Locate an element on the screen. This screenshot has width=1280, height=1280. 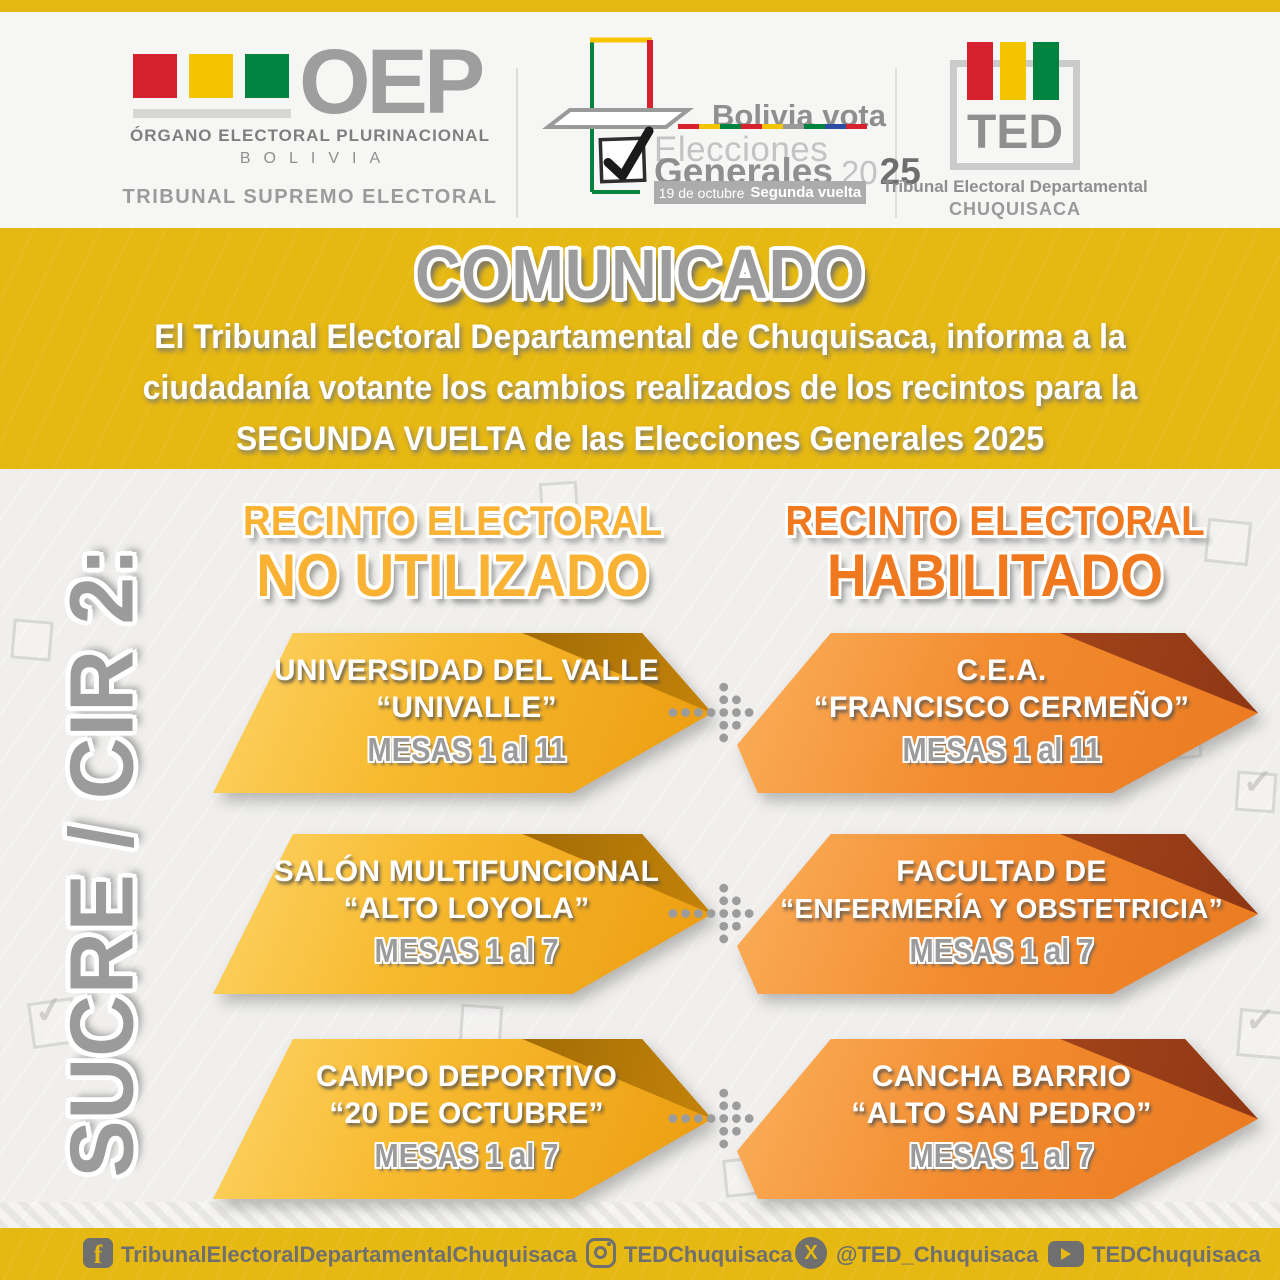
venue-name-line1: C.E.A. is located at coordinates (1001, 670).